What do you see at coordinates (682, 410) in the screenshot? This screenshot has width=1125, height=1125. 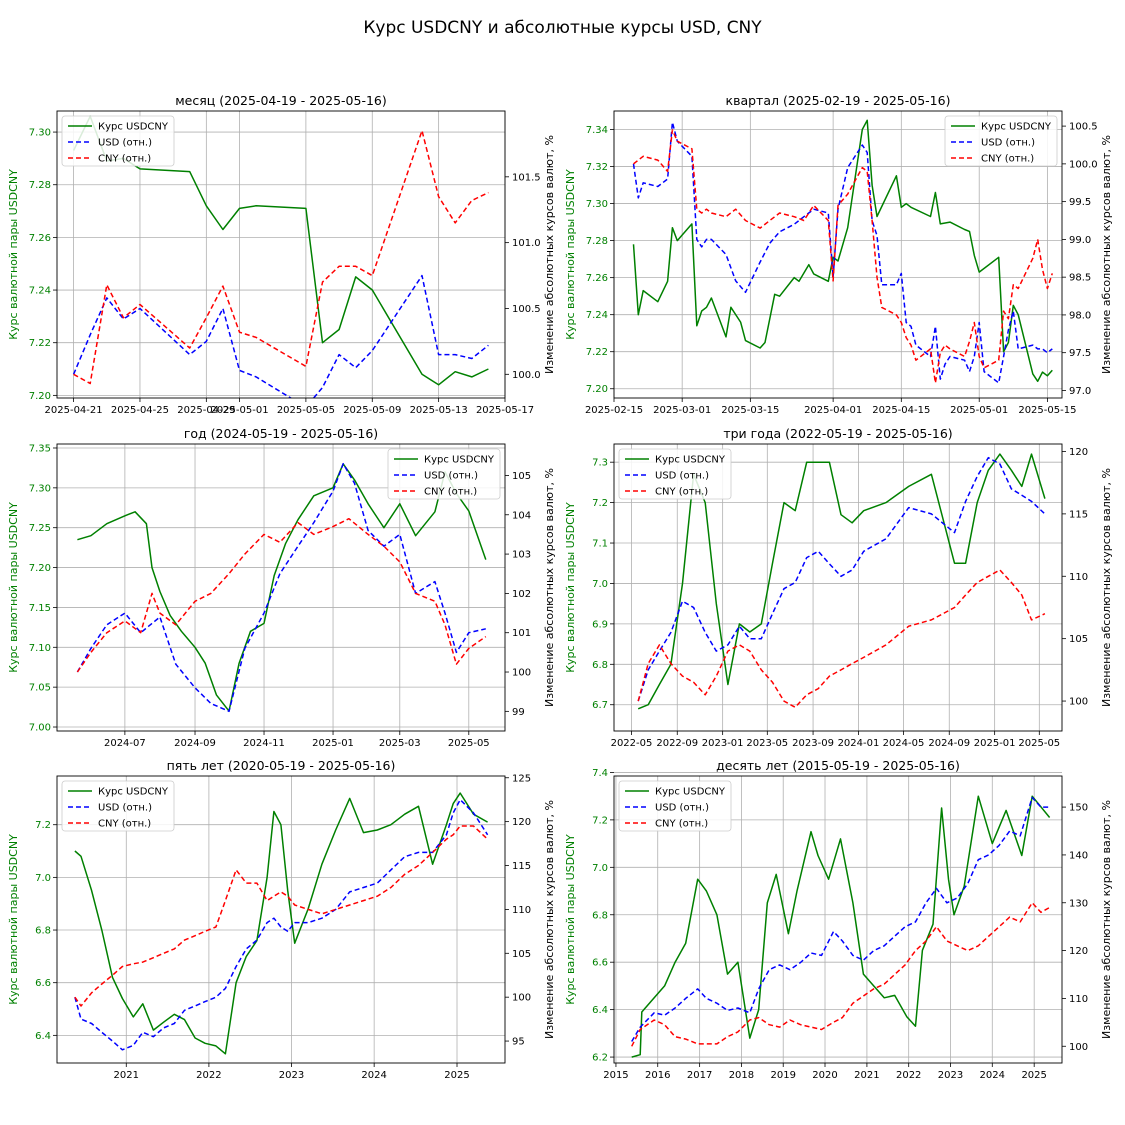 I see `x-tick-label: 2025-03-01` at bounding box center [682, 410].